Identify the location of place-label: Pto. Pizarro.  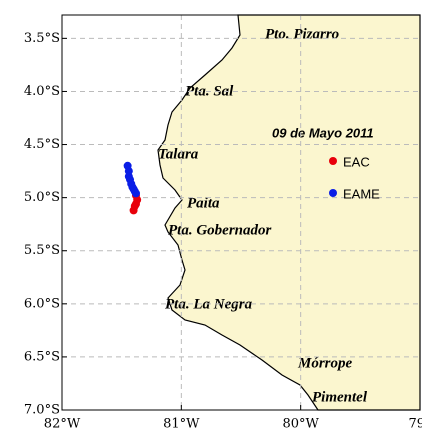
(302, 34).